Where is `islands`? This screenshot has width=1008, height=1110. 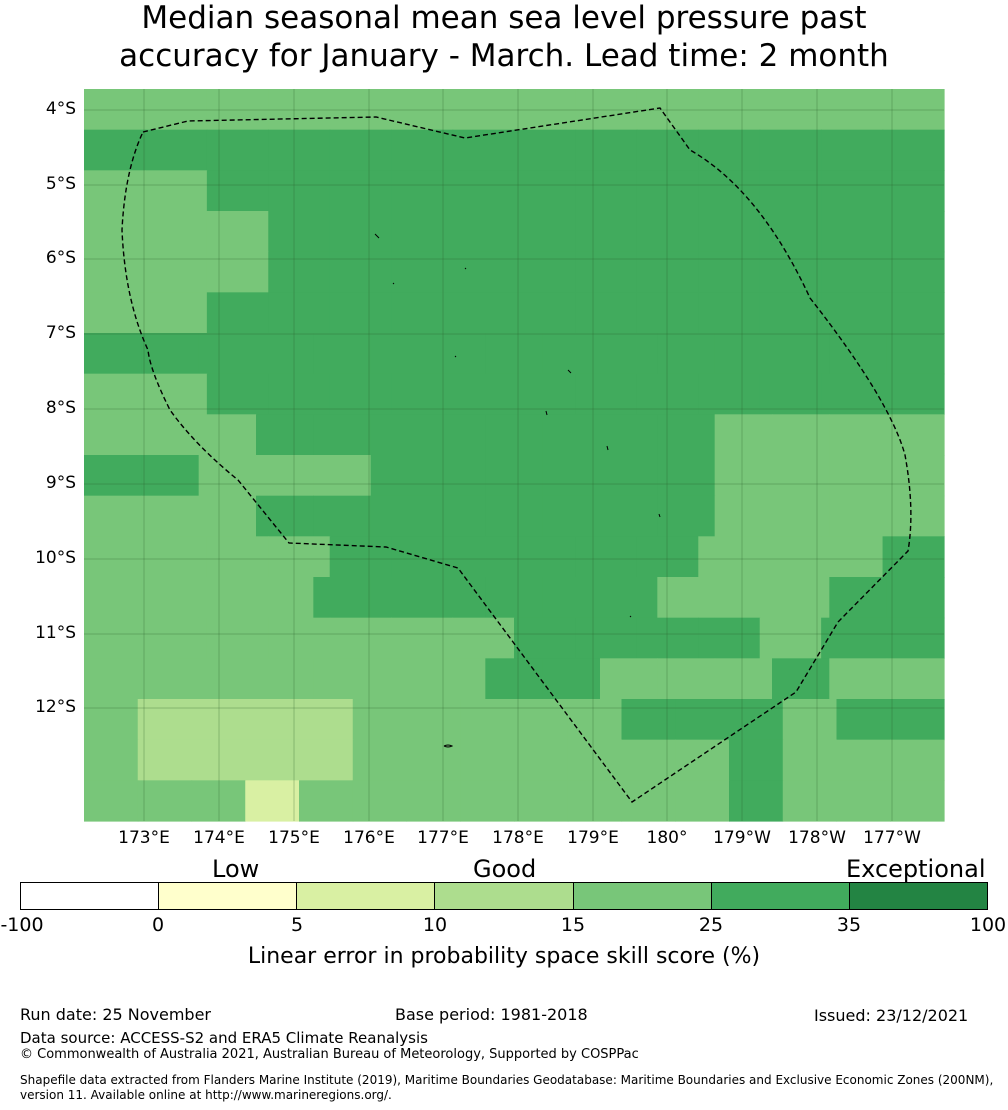 islands is located at coordinates (517, 490).